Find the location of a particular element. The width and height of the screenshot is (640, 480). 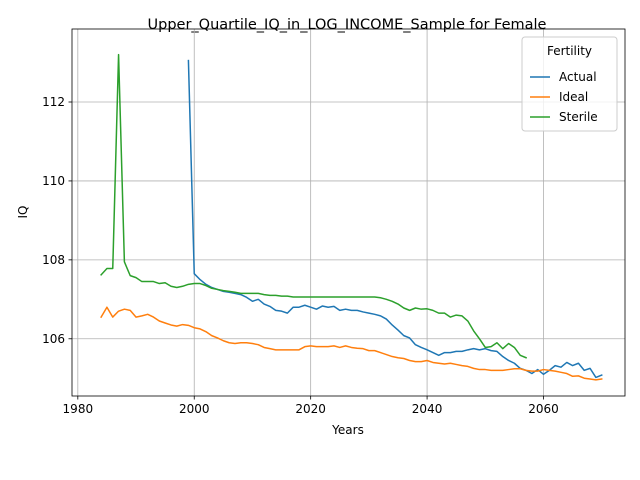

legend-title: Fertility is located at coordinates (569, 51).